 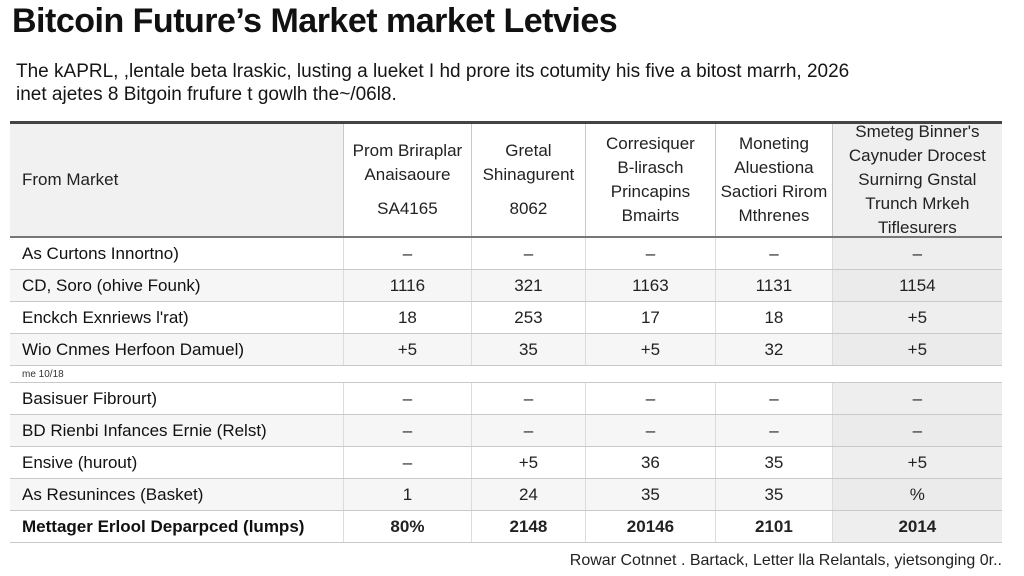 I want to click on table-cell: 1154, so click(x=917, y=285).